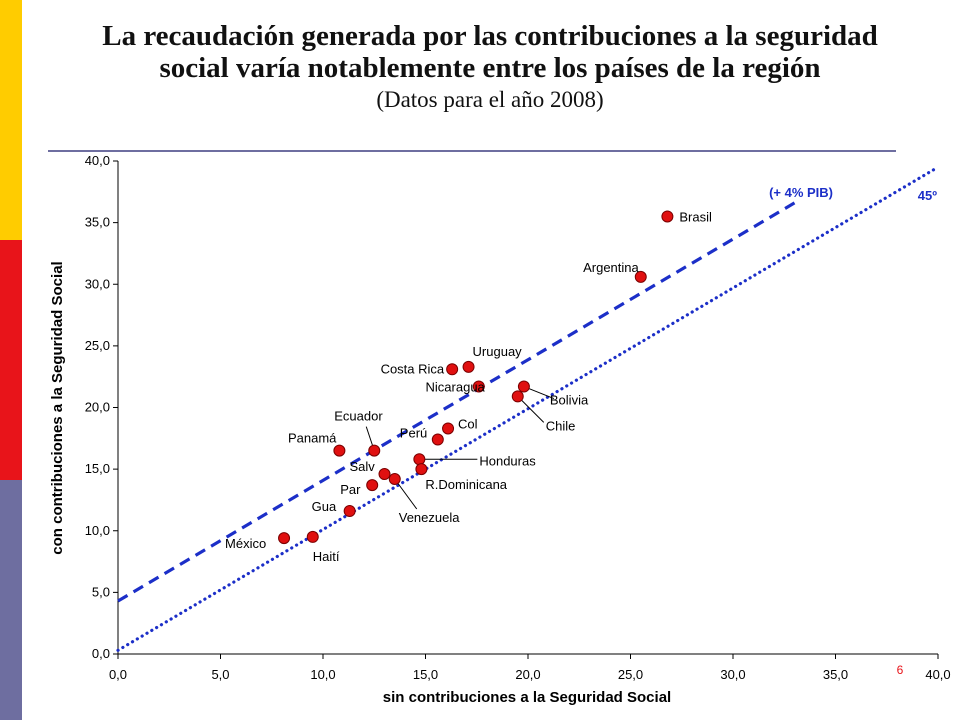  I want to click on accent-bar-blue, so click(11, 600).